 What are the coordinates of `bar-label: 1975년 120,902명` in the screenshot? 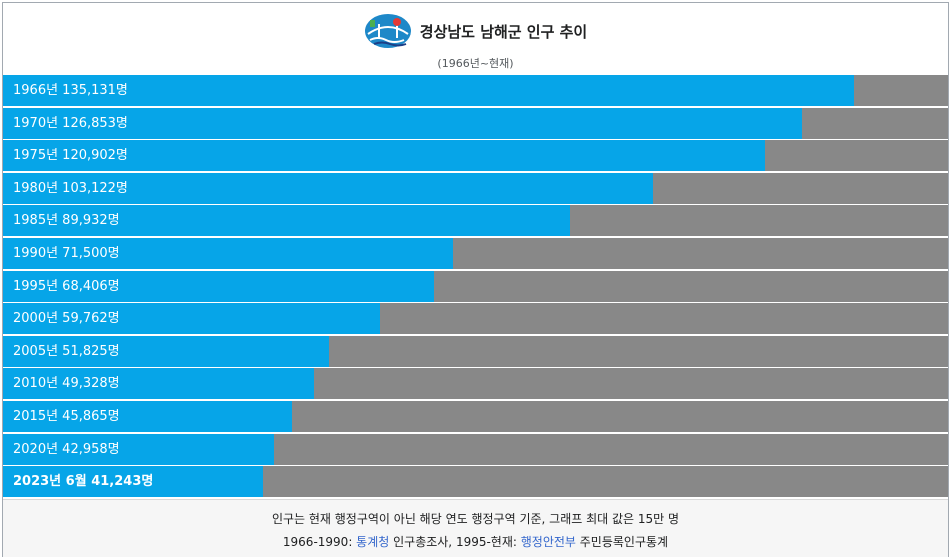 It's located at (70, 155).